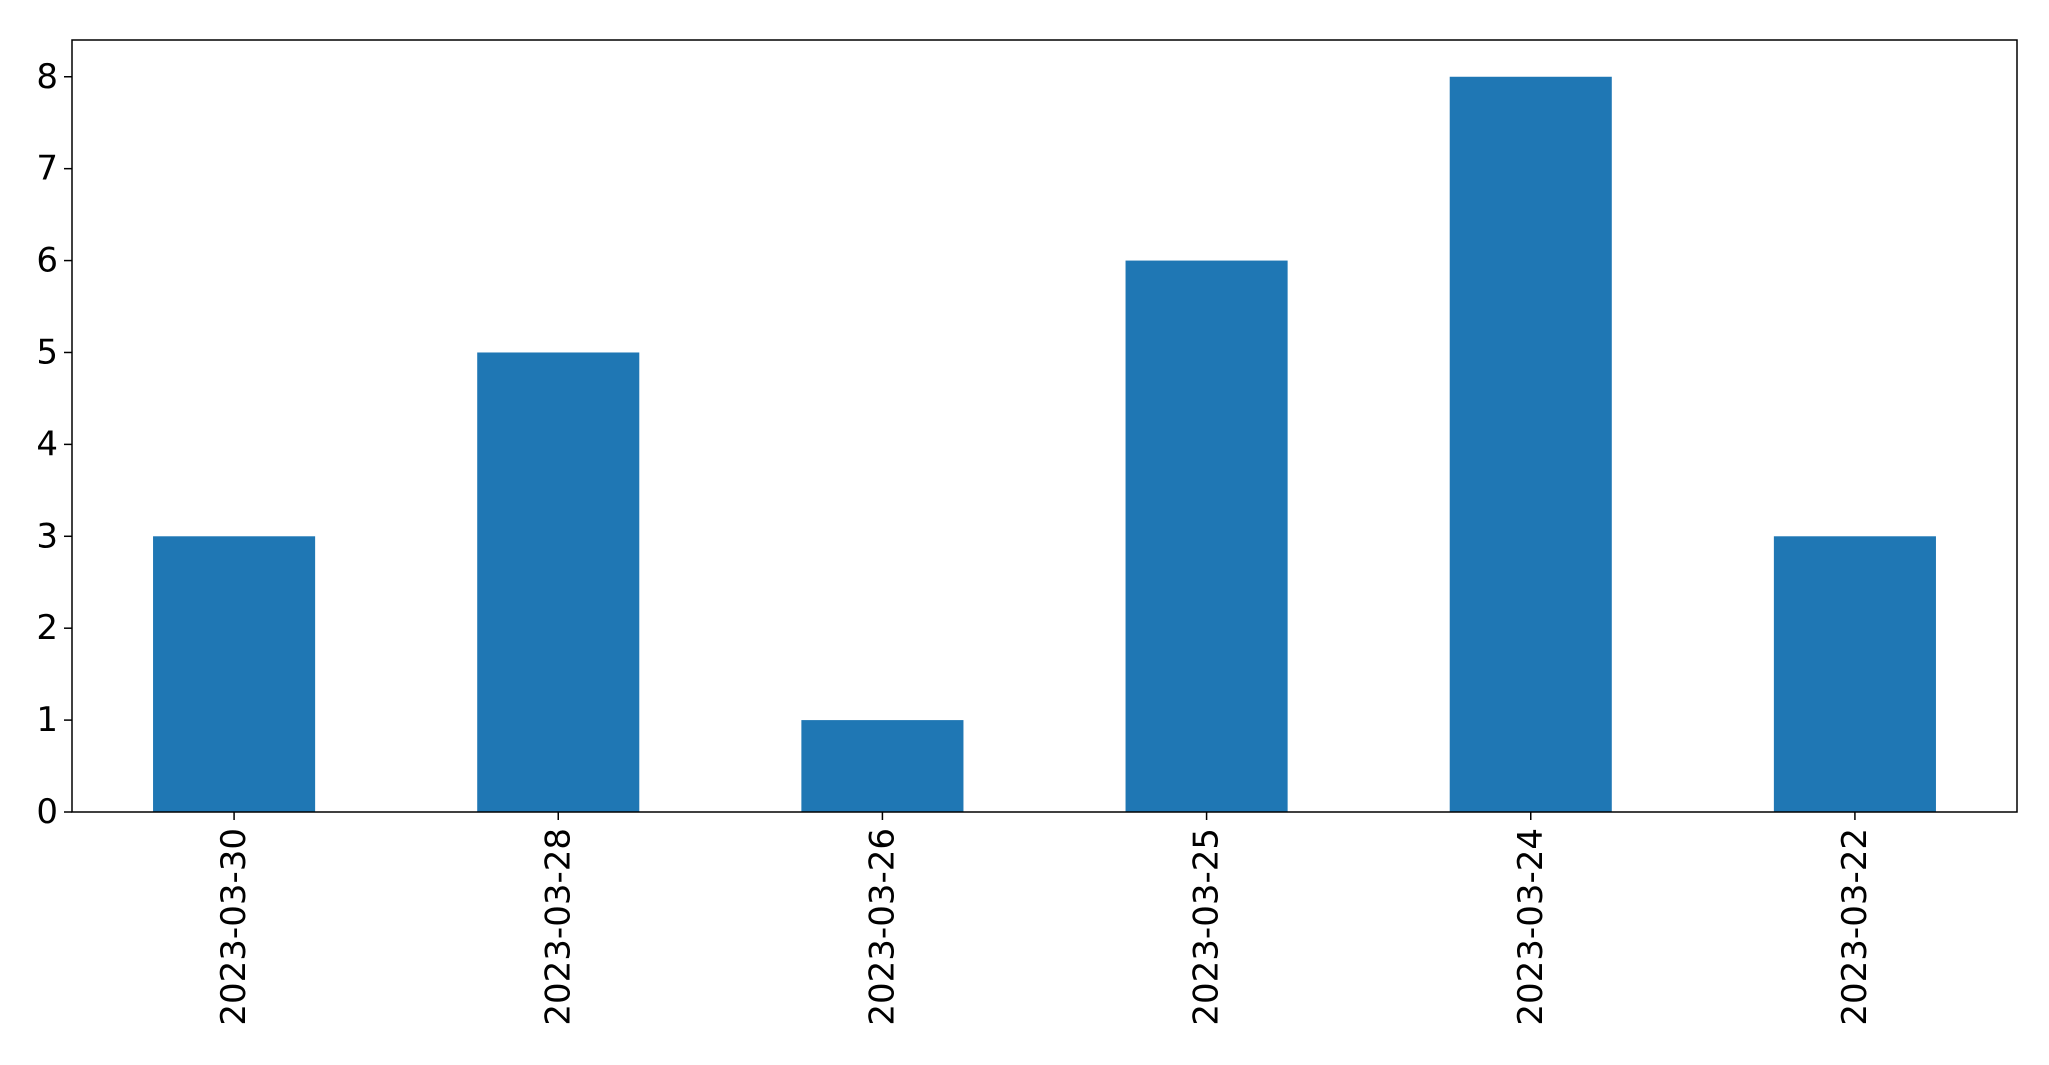 The width and height of the screenshot is (2049, 1065). Describe the element at coordinates (558, 927) in the screenshot. I see `x-tick-label: 2023-03-28` at that location.